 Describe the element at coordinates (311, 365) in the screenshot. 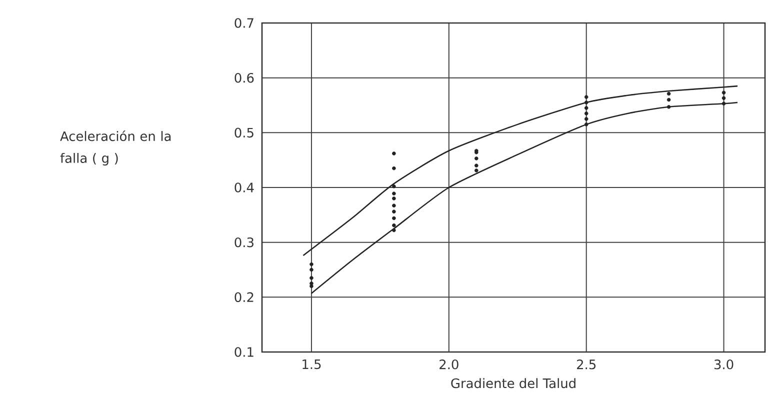

I see `x-tick-label: 1.5` at that location.